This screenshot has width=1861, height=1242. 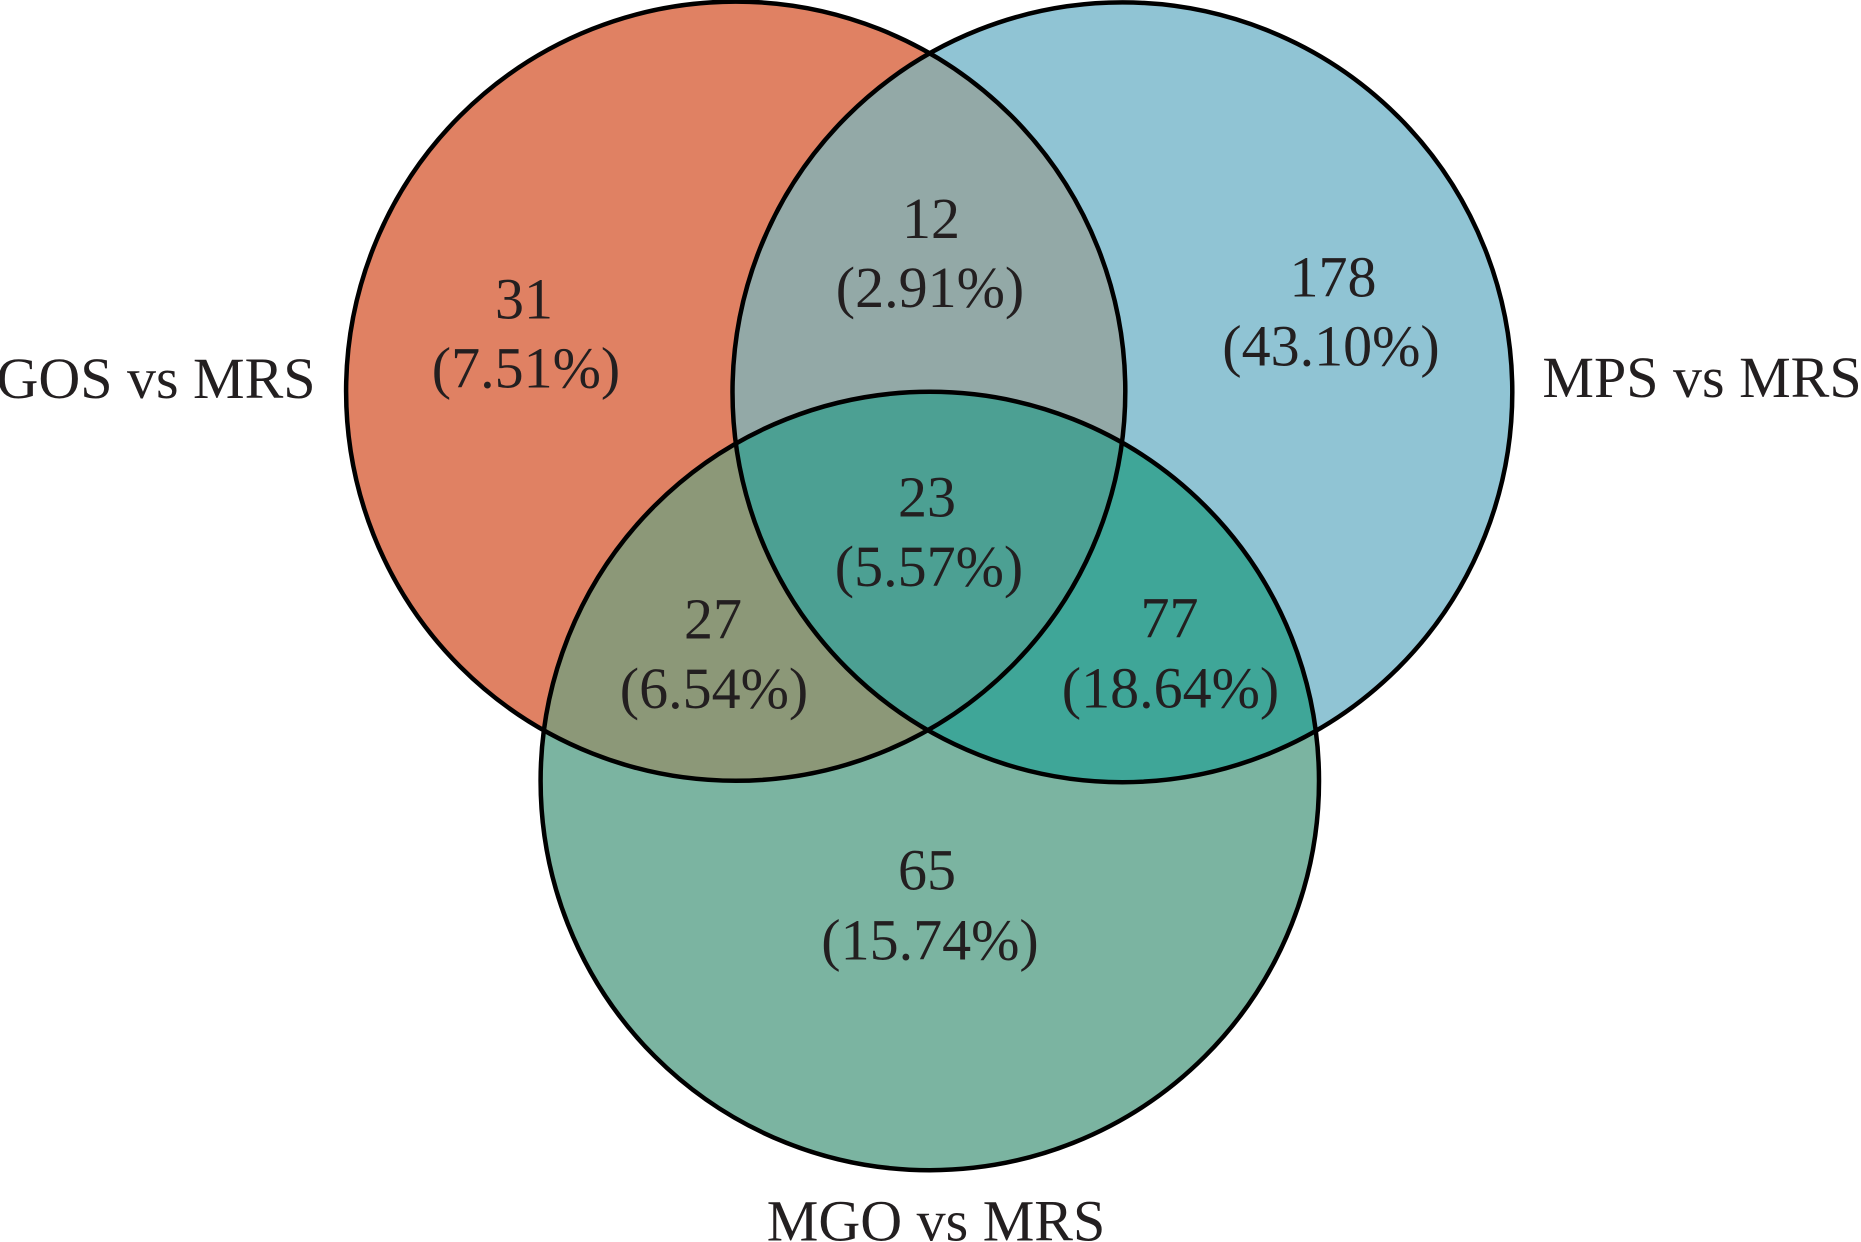 I want to click on svg-text: (15.74%), so click(x=929, y=940).